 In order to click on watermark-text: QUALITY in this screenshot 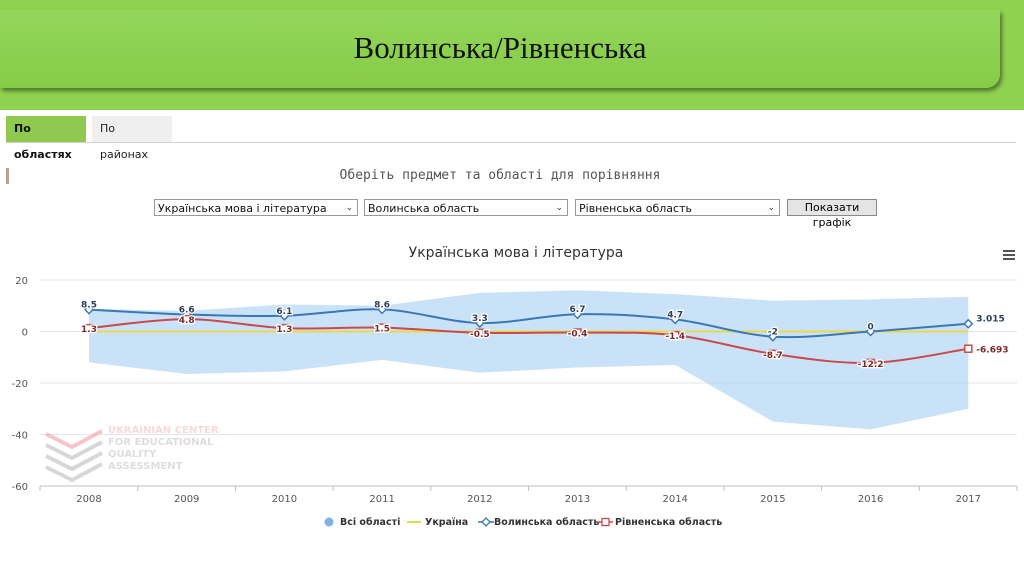, I will do `click(132, 454)`.